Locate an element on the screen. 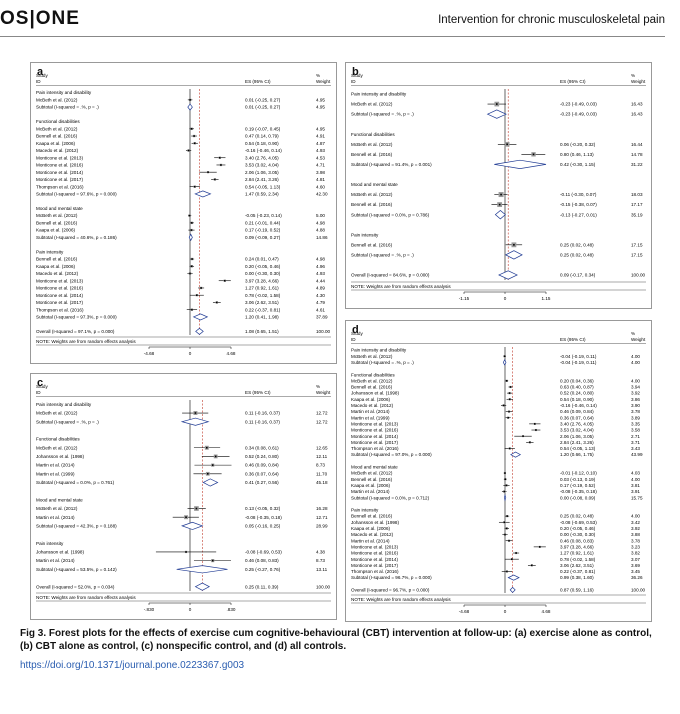 This screenshot has height=714, width=680. weight-text: 4.89 is located at coordinates (320, 288).